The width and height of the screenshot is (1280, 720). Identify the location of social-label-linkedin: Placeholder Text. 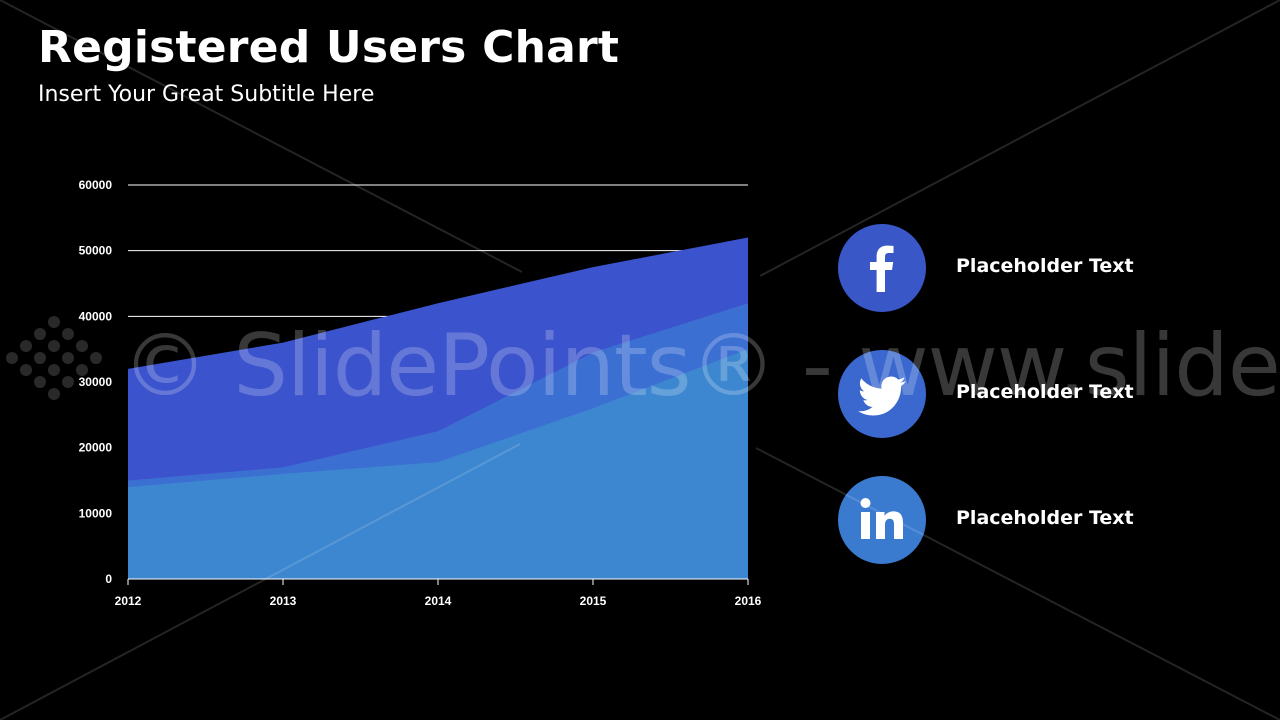
(1045, 518).